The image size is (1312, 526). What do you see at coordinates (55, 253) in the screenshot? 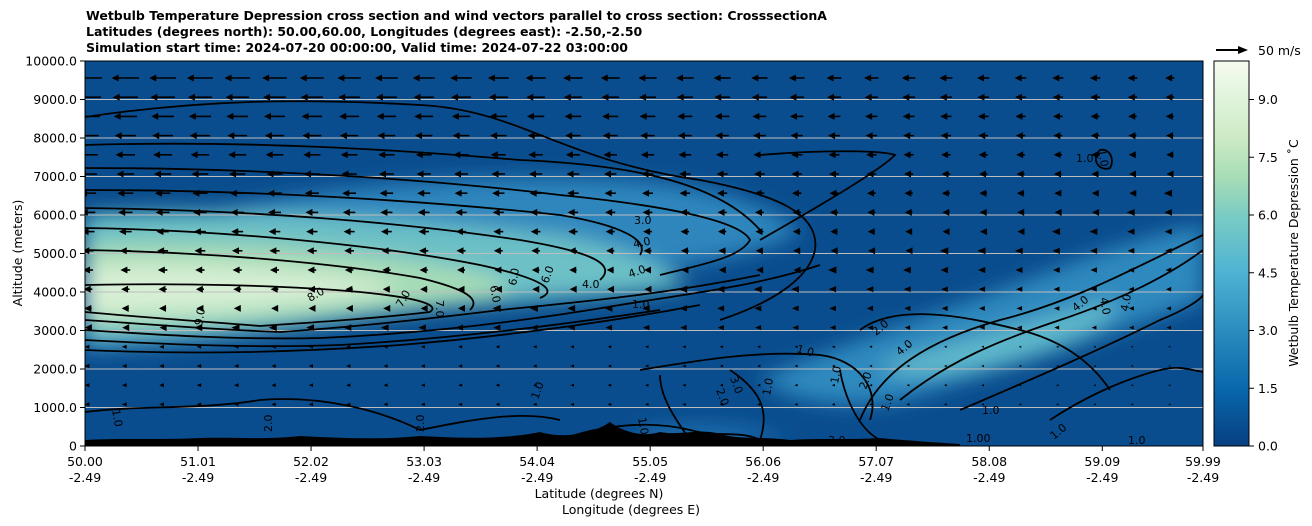
I see `y-tick-label: 5000.0` at bounding box center [55, 253].